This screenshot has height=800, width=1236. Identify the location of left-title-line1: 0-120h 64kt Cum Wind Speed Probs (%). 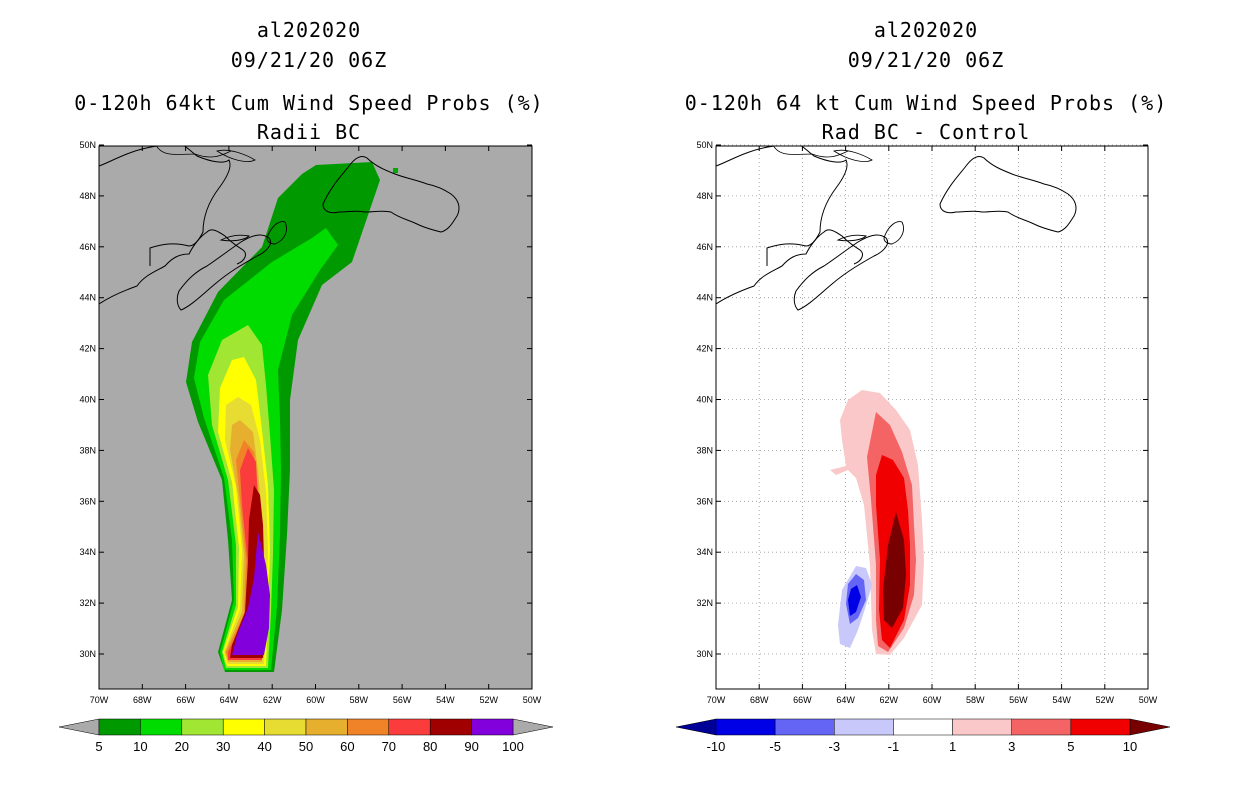
(309, 103).